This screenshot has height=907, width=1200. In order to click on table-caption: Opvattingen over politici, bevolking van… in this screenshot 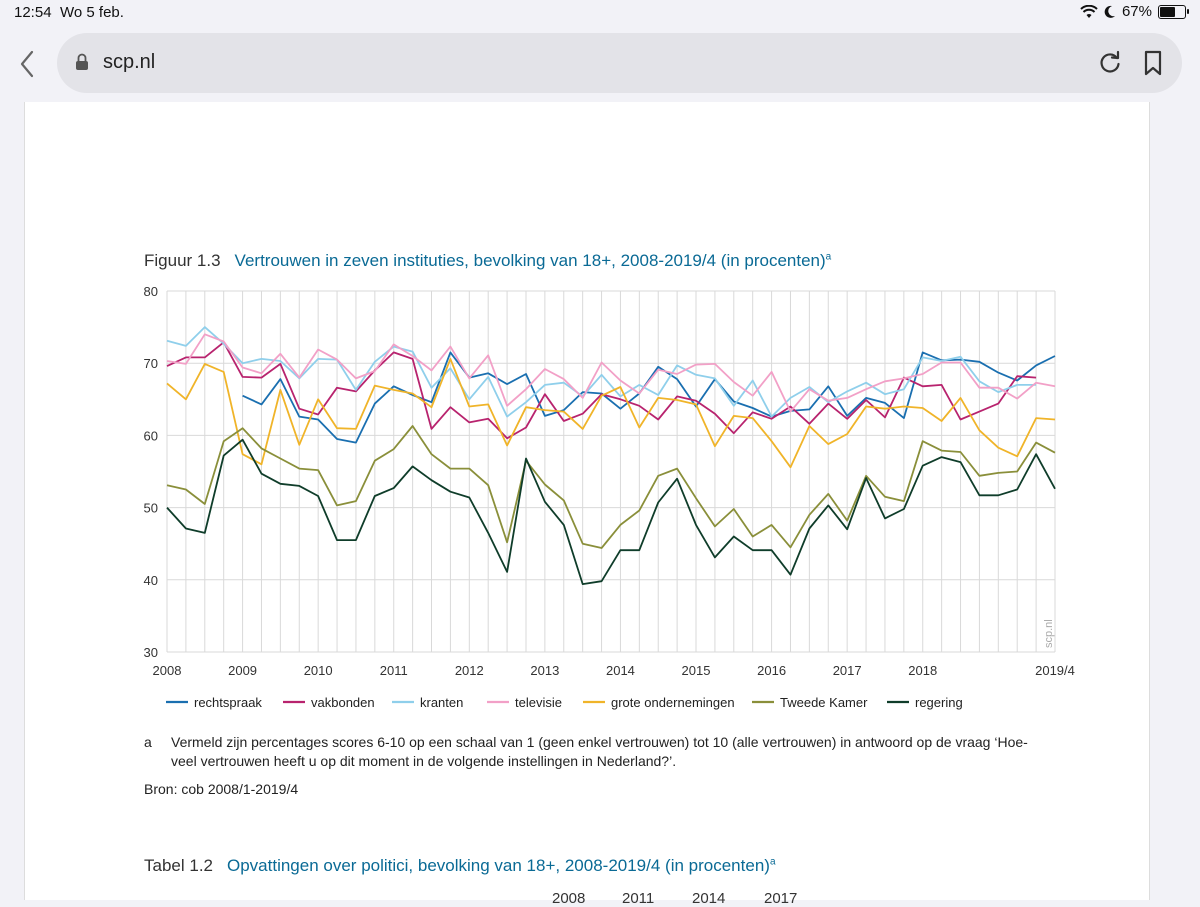, I will do `click(501, 865)`.